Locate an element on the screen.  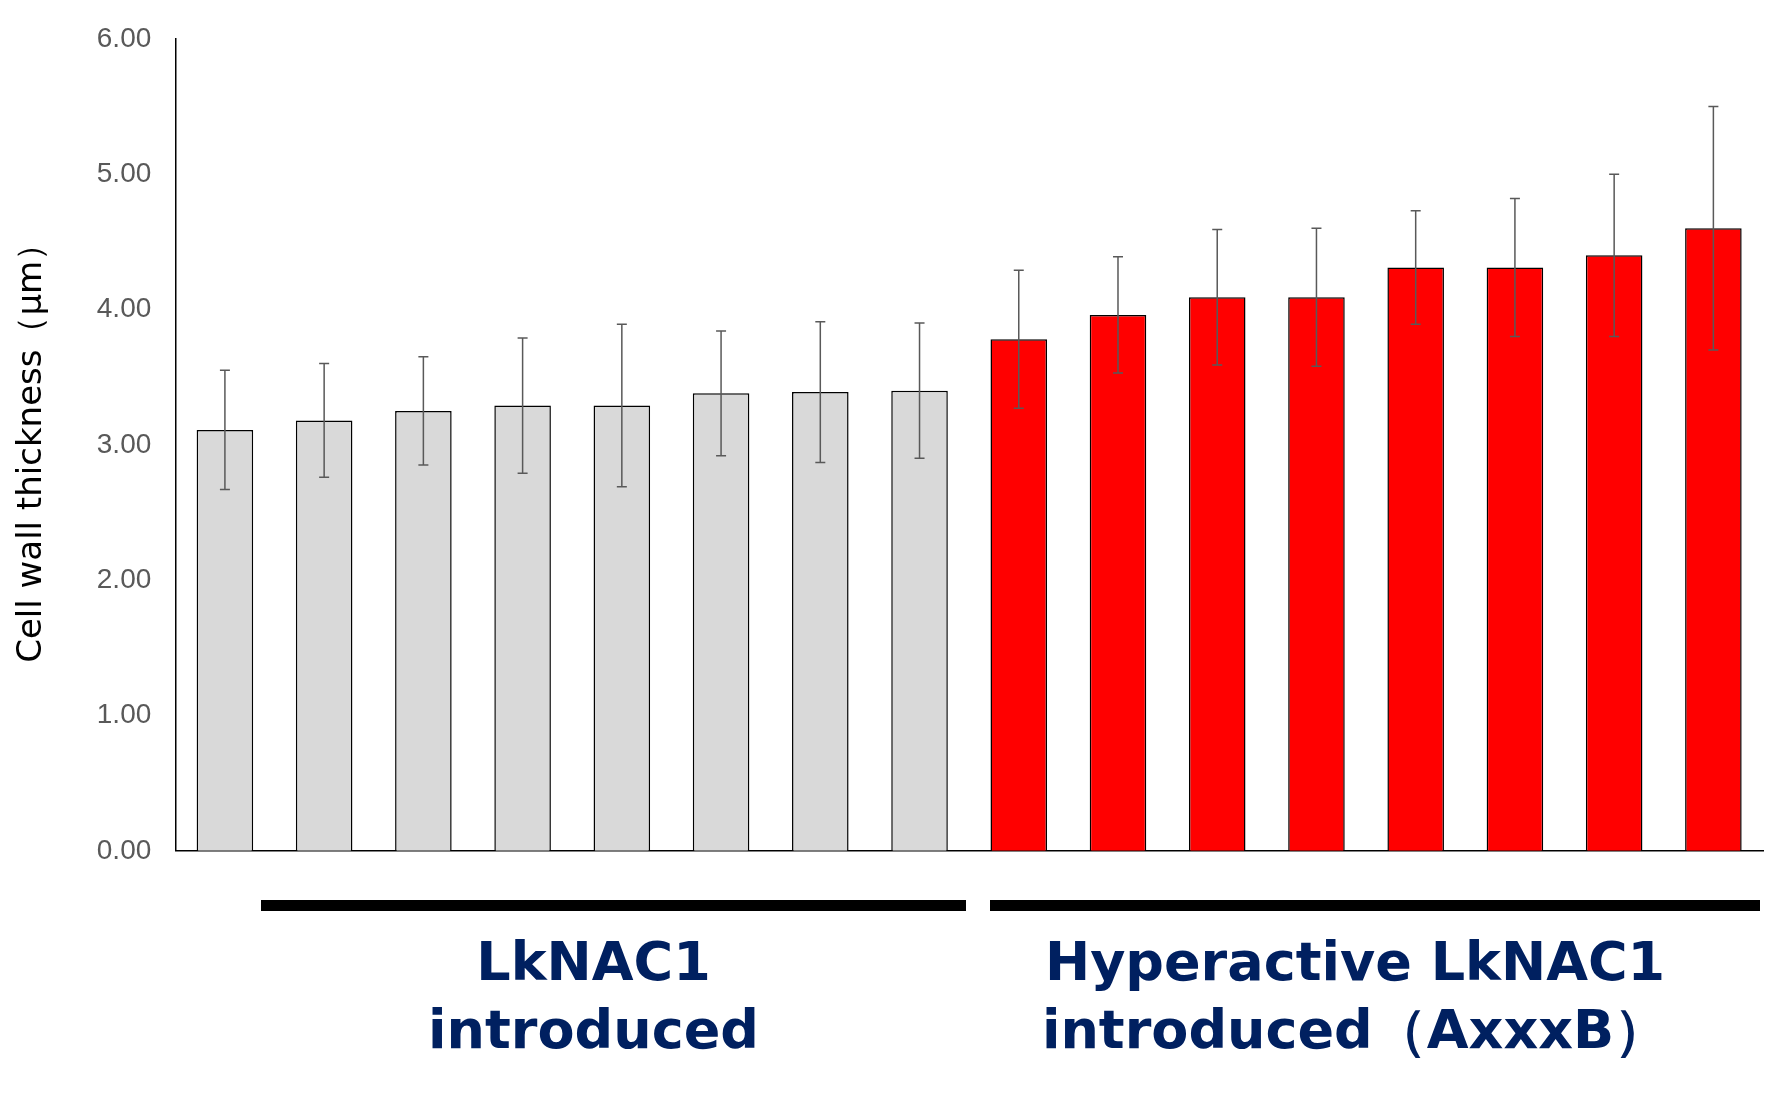
y-axis-title: Cell wall thickness（μm） is located at coordinates (29, 444).